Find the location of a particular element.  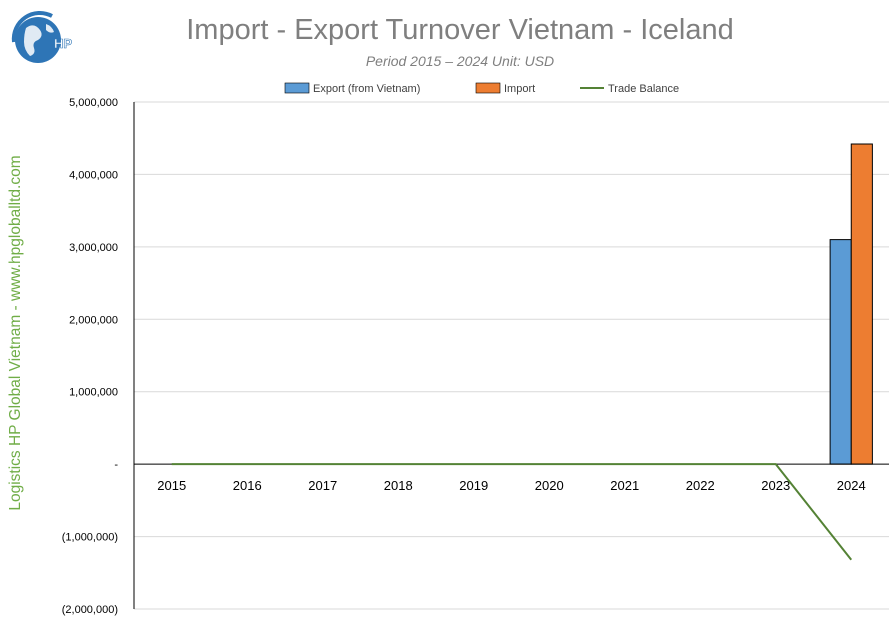

globe-logo-icon: HP is located at coordinates (41, 36).